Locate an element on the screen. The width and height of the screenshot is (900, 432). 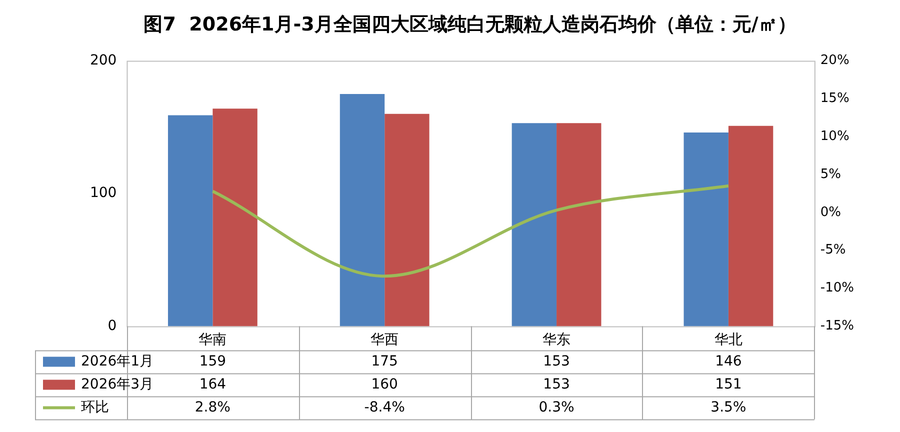
y2-tick-label: -5% is located at coordinates (833, 250).